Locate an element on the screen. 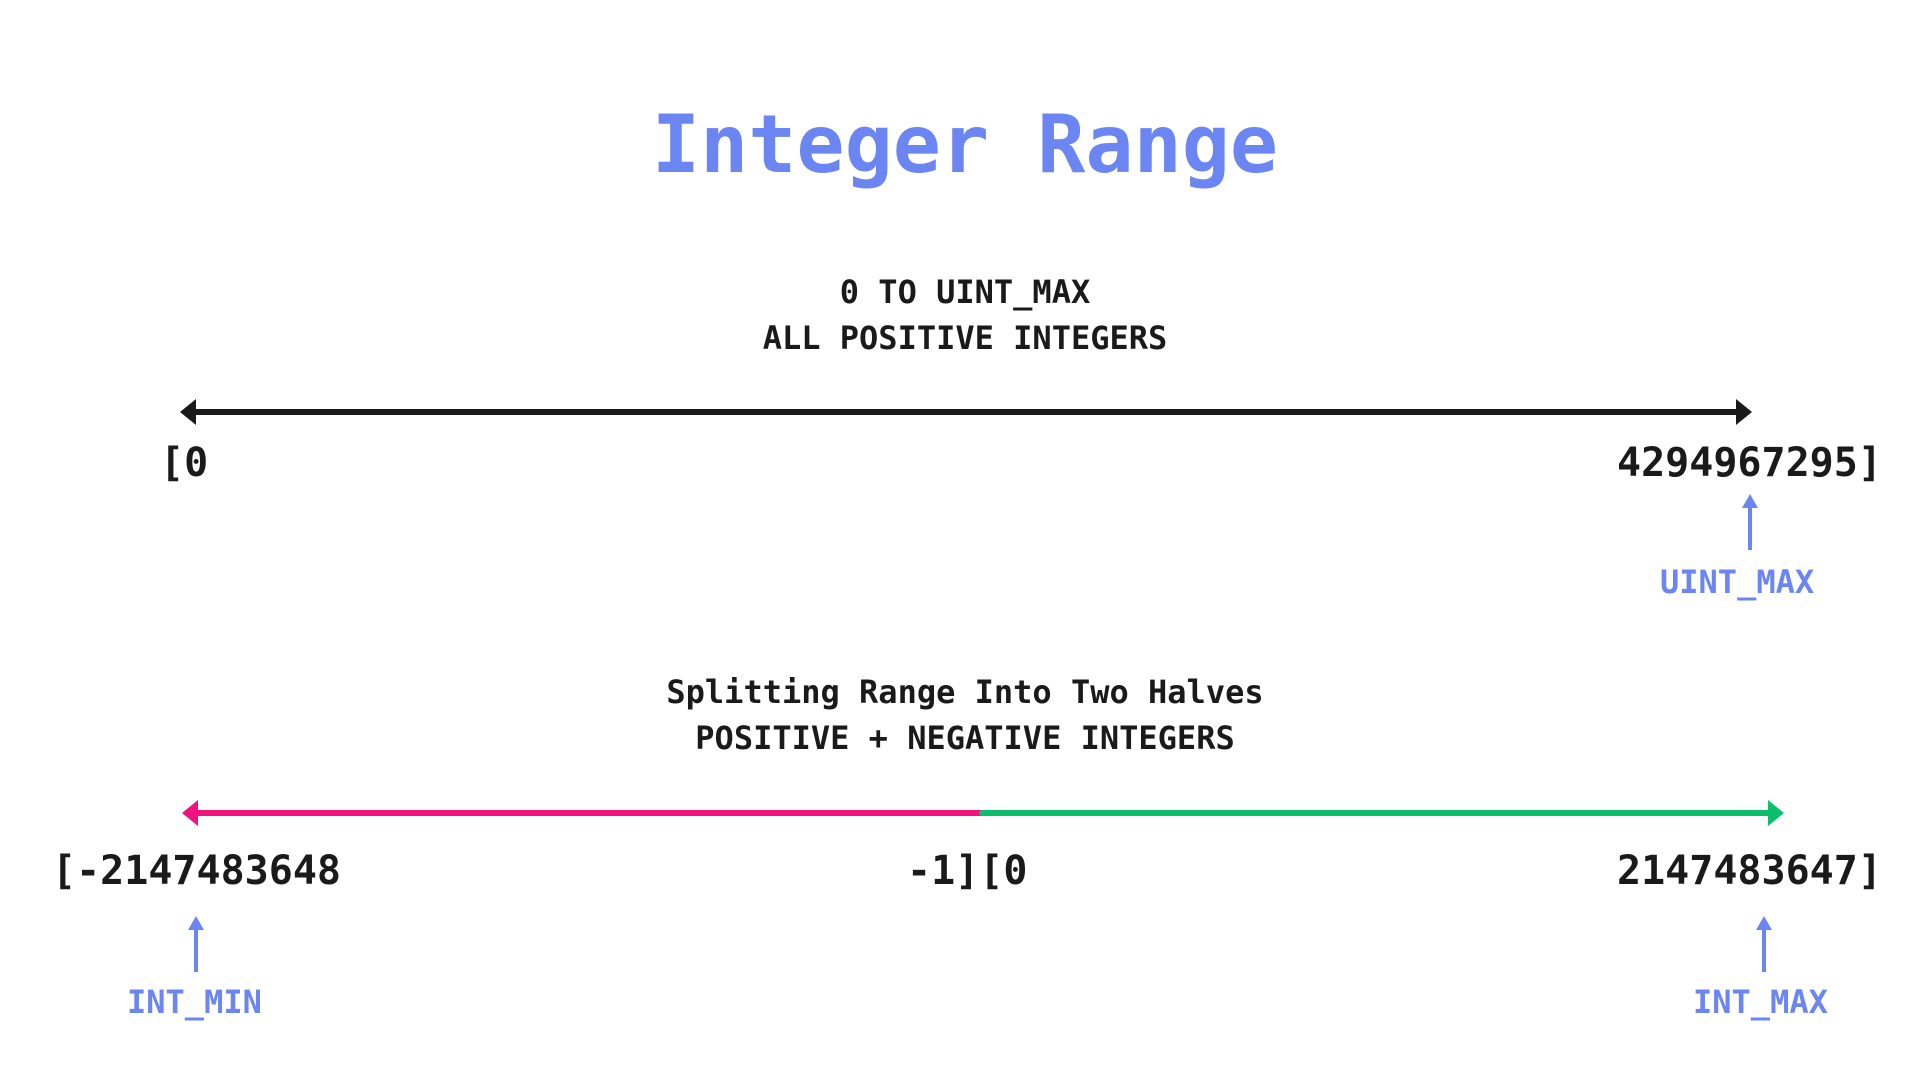  unsigned-left-arrowhead is located at coordinates (188, 412).